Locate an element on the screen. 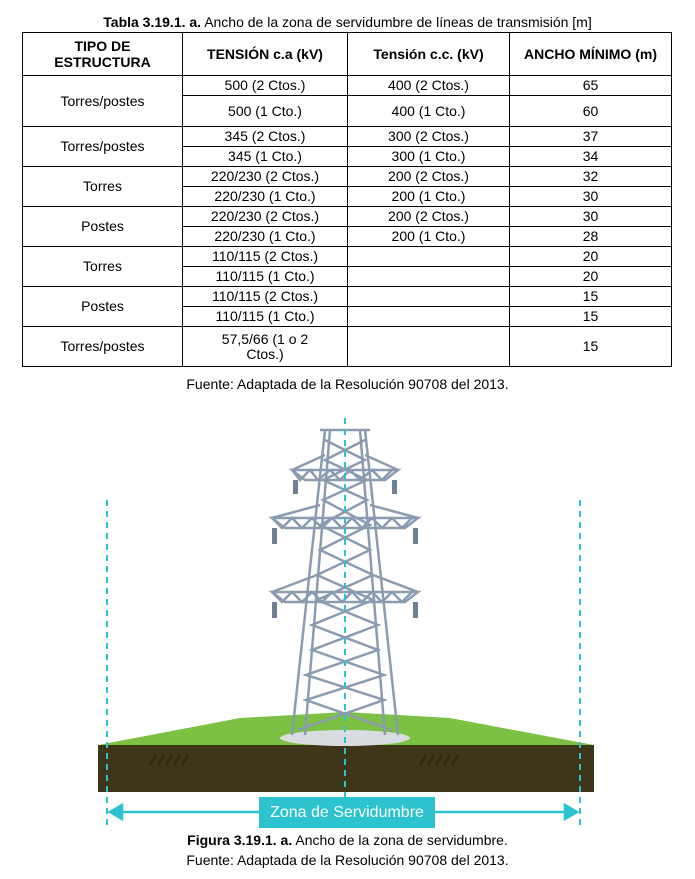 Image resolution: width=695 pixels, height=879 pixels. dc-voltage: 300 (1 Cto.) is located at coordinates (428, 156).